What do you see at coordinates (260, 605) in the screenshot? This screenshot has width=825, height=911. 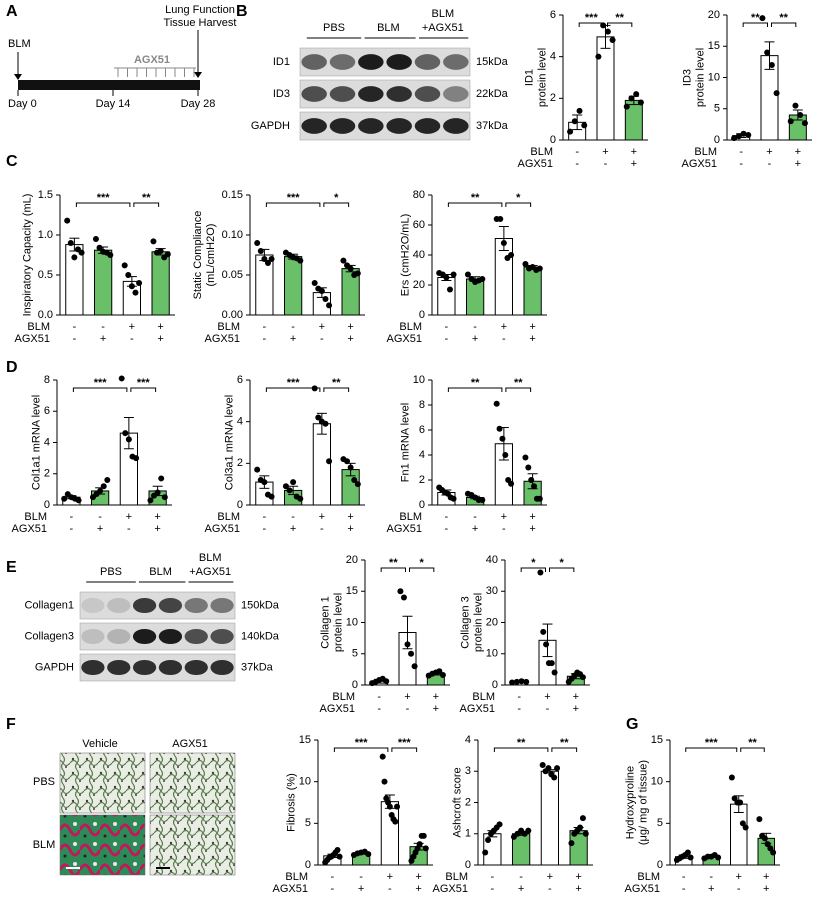 I see `blot-size: 150kDa` at bounding box center [260, 605].